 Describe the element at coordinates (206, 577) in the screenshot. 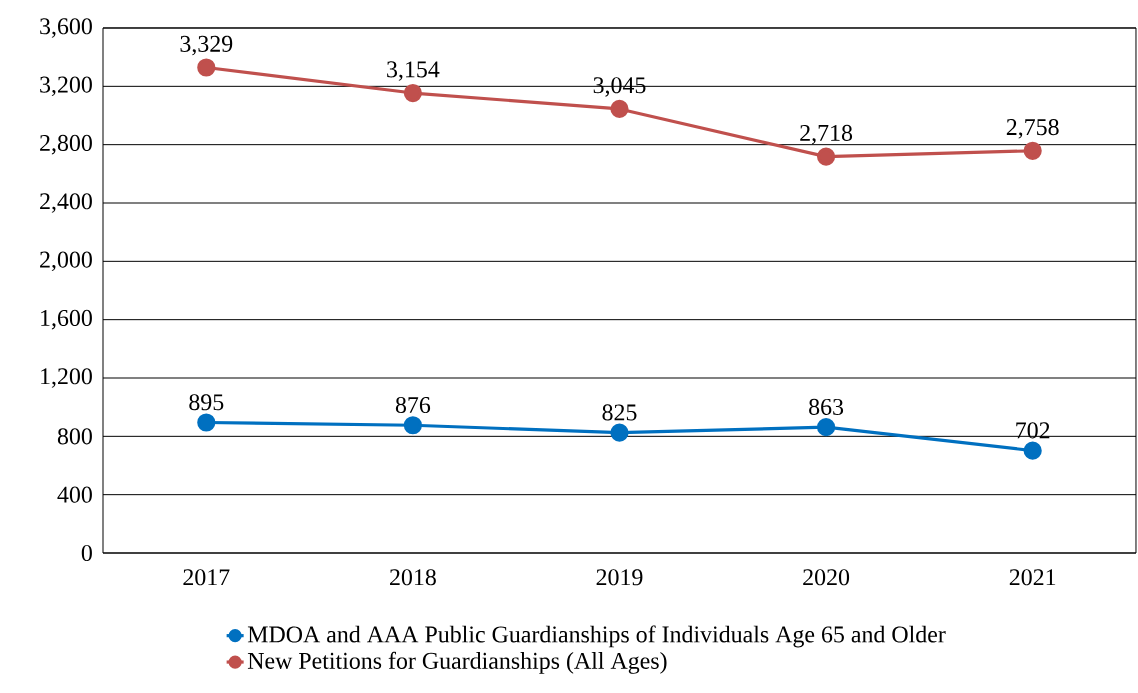

I see `x-tick-label: 2017` at that location.